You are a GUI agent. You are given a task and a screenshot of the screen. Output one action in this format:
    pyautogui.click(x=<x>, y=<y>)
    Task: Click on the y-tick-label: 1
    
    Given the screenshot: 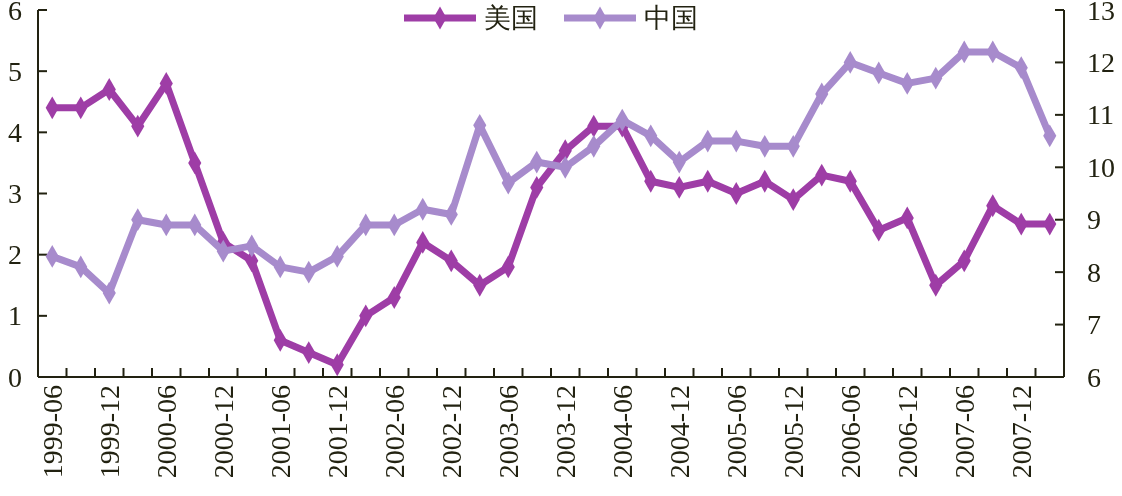 What is the action you would take?
    pyautogui.click(x=15, y=316)
    